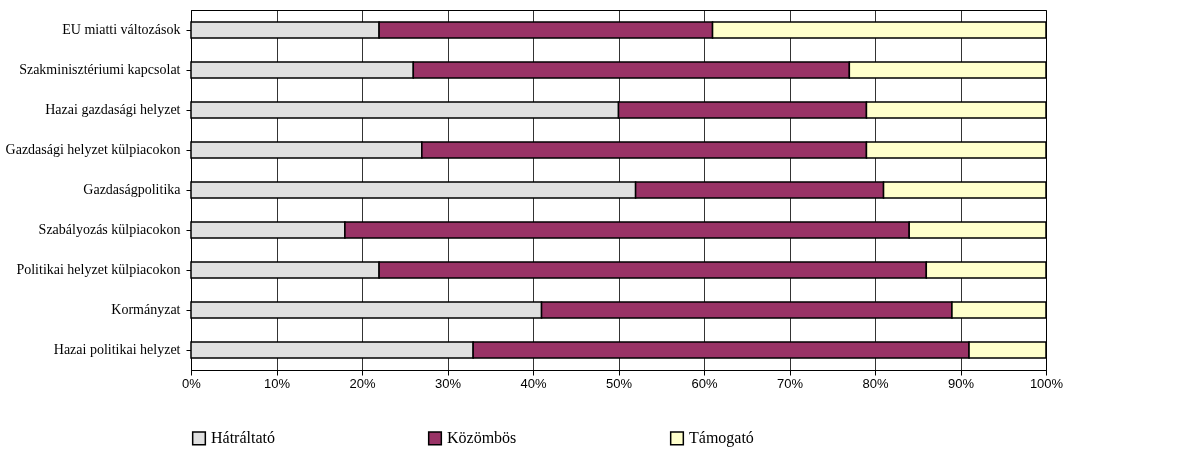 This screenshot has height=468, width=1183. Describe the element at coordinates (113, 109) in the screenshot. I see `y-tick-label: Hazai gazdasági helyzet` at that location.